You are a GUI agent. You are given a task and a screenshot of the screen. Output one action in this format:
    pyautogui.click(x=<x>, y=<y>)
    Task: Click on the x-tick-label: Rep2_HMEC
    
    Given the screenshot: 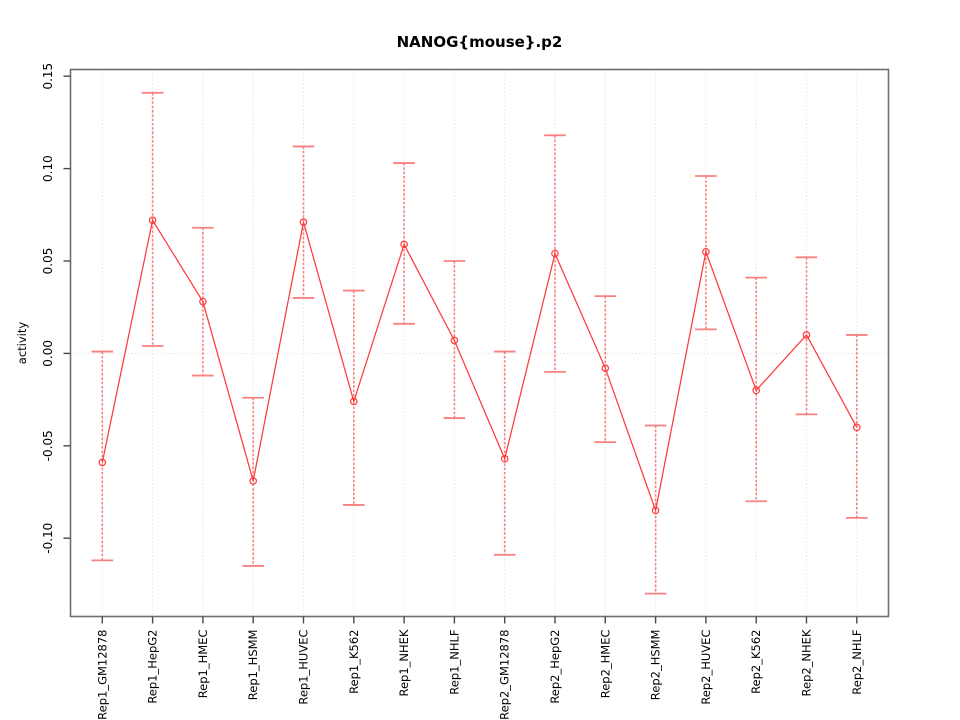 What is the action you would take?
    pyautogui.click(x=605, y=664)
    